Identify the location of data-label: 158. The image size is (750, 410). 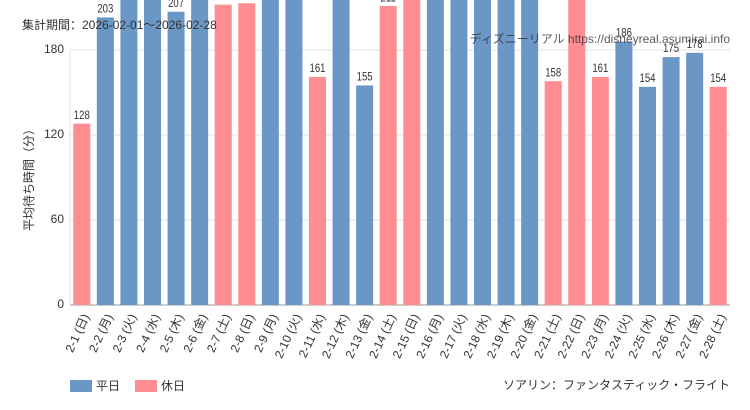
(553, 72).